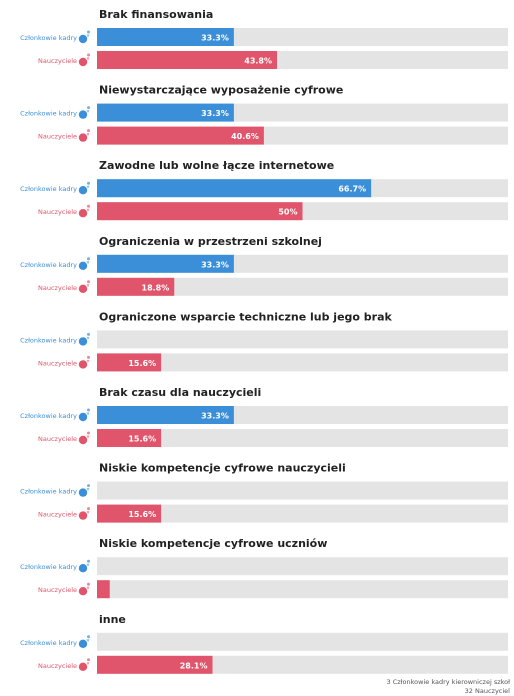 The height and width of the screenshot is (696, 514). Describe the element at coordinates (210, 241) in the screenshot. I see `category-title: Ograniczenia w przestrzeni szkolnej` at that location.